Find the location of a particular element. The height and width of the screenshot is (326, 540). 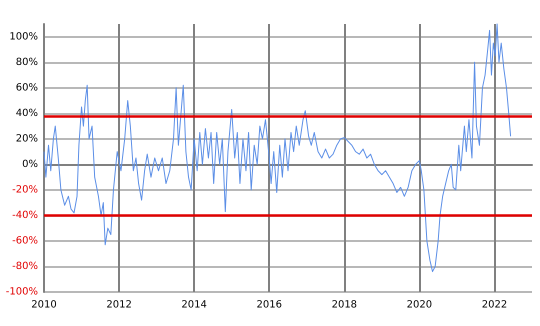

y-tick-label: -60% is located at coordinates (25, 240).